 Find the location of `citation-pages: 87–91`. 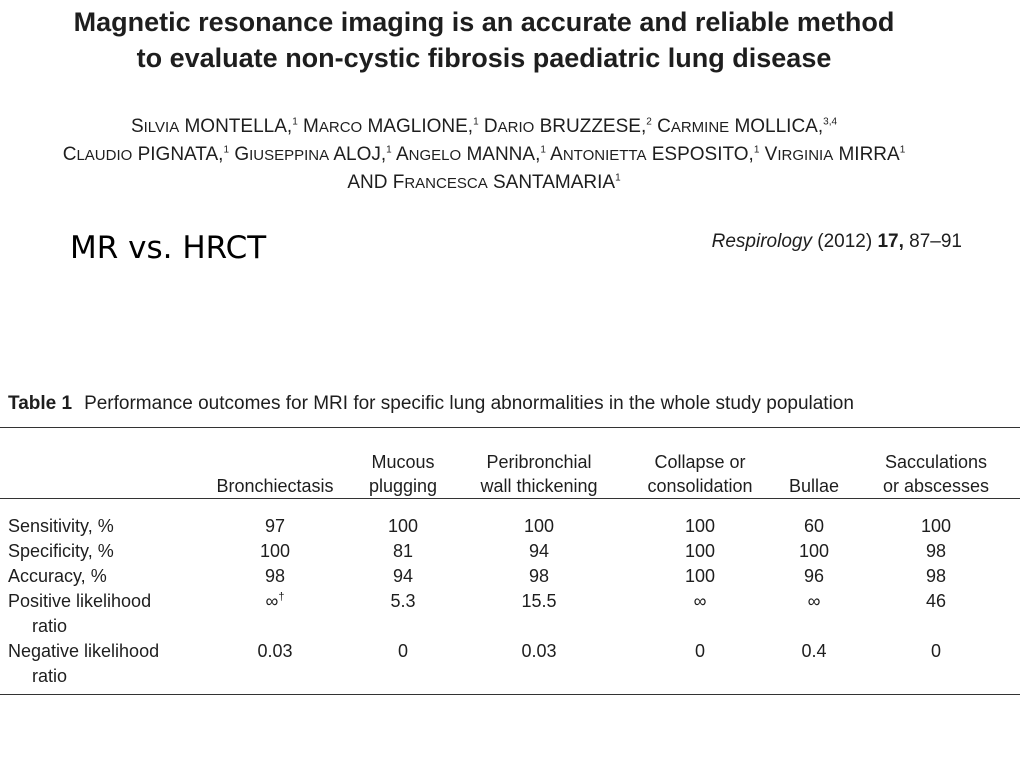

citation-pages: 87–91 is located at coordinates (935, 241).